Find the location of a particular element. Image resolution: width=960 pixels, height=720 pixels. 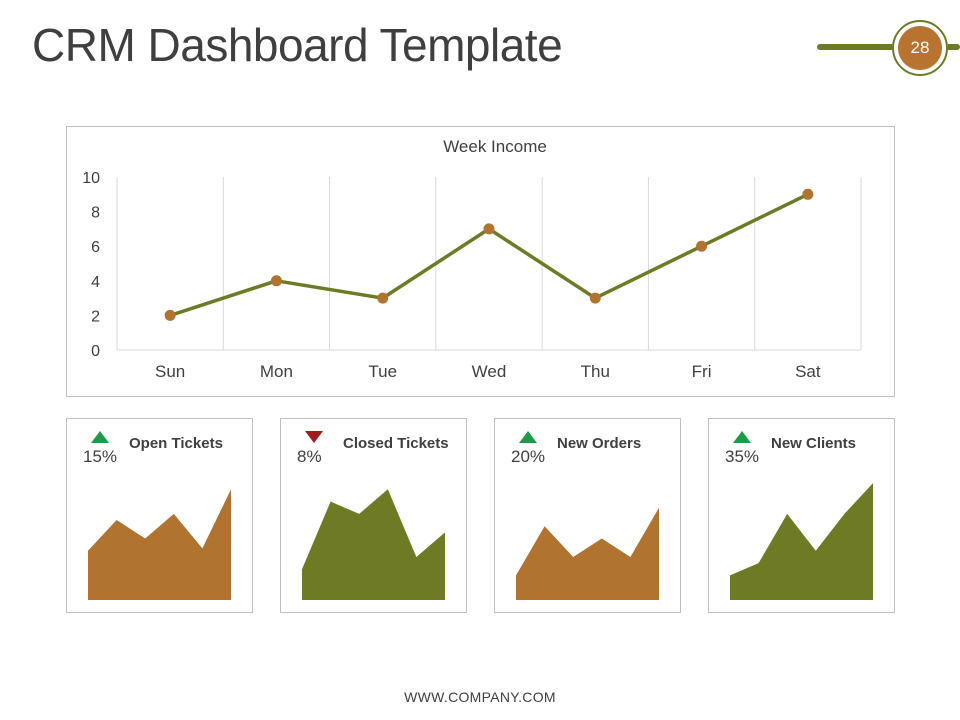

y-tick-label: 10 is located at coordinates (91, 178).